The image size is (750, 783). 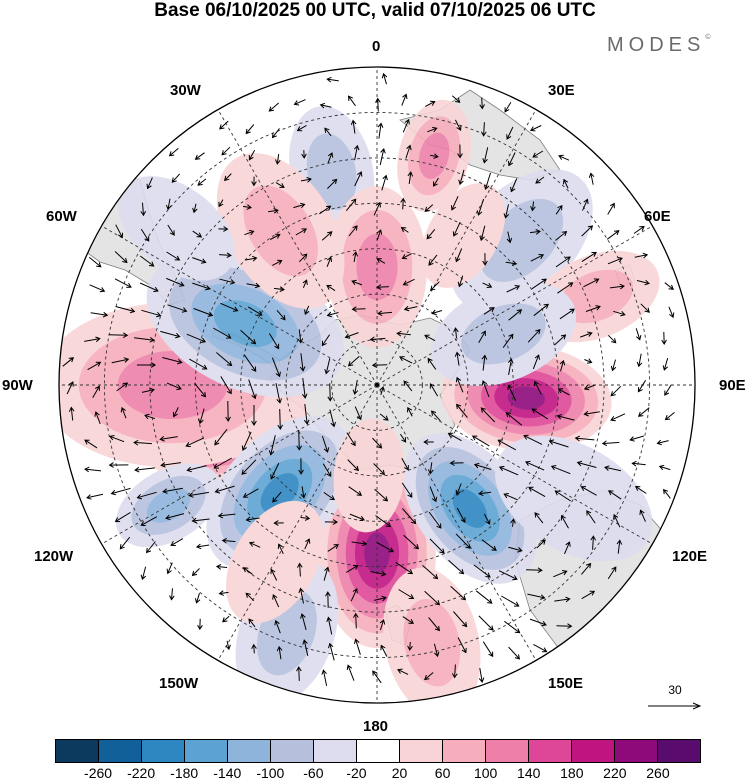 I want to click on negative-anomaly, so click(x=176, y=228).